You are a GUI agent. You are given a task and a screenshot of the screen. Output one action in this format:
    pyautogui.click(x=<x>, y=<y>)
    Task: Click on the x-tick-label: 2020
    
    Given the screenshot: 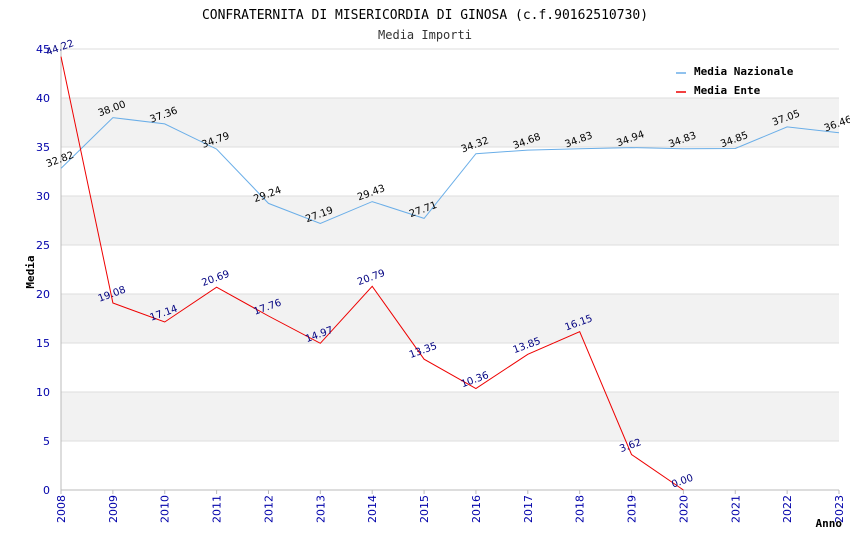 What is the action you would take?
    pyautogui.click(x=683, y=509)
    